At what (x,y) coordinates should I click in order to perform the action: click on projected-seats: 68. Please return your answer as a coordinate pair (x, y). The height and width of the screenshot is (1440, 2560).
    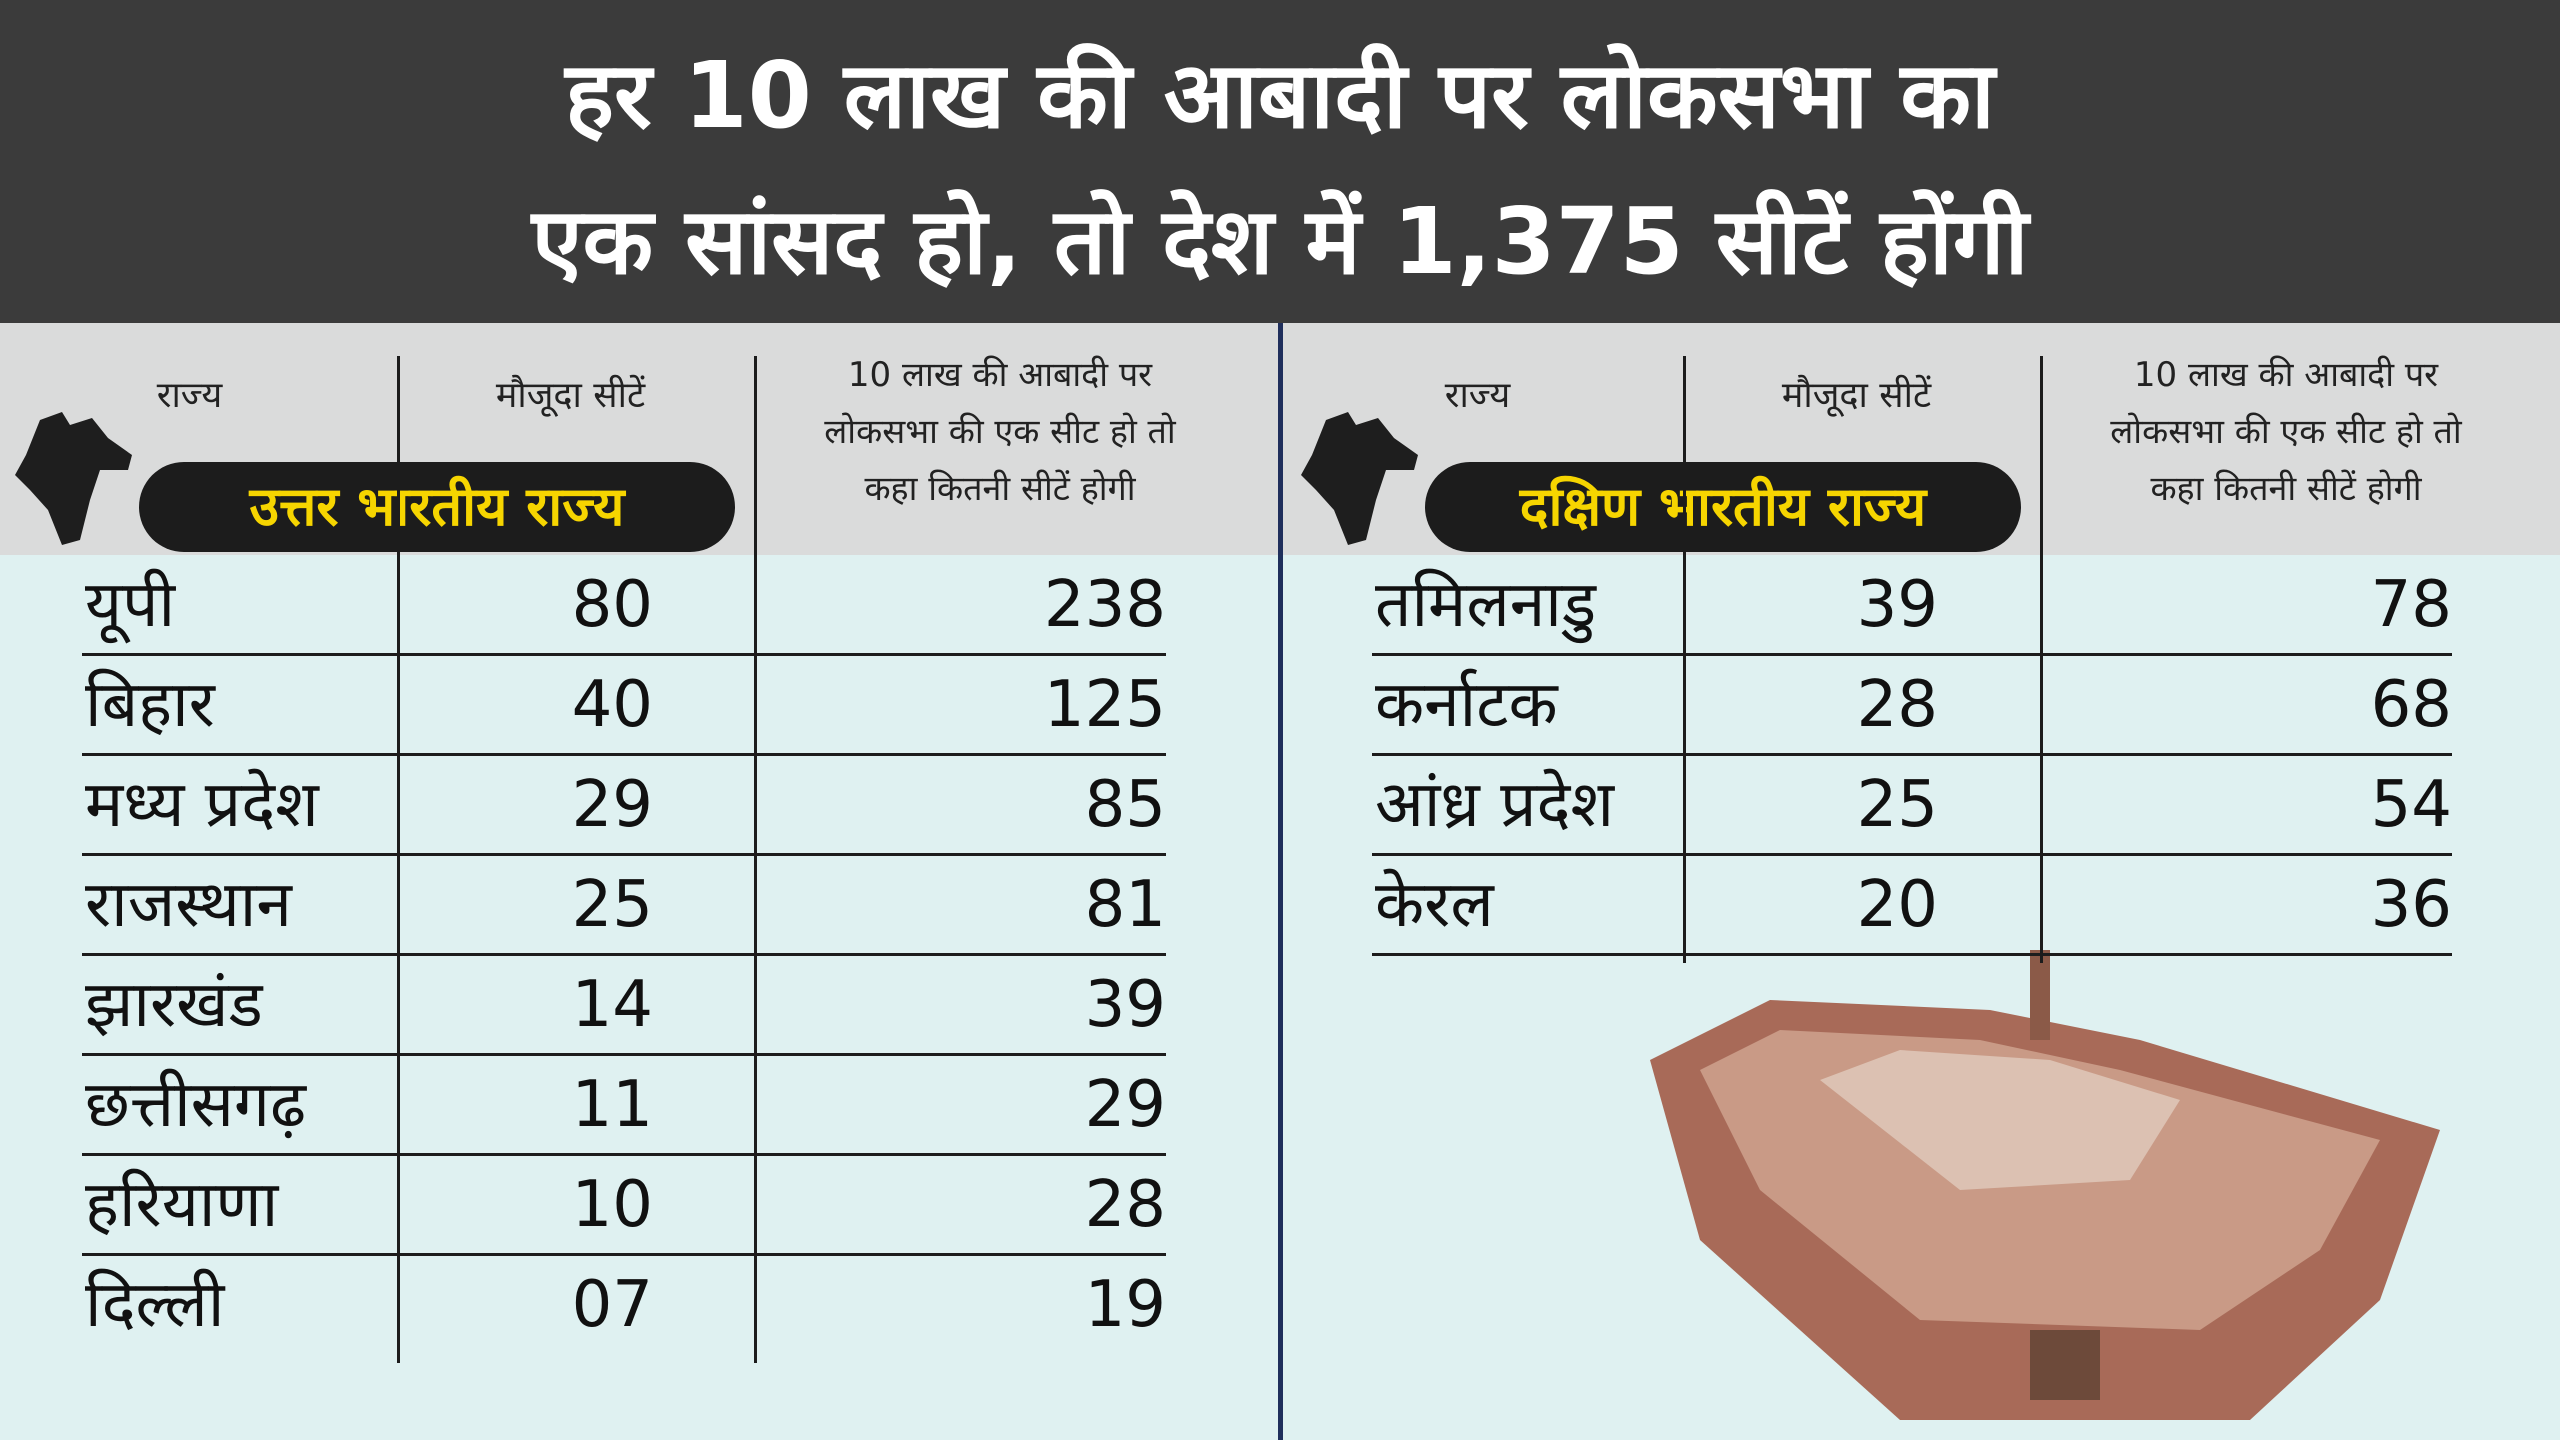
    Looking at the image, I should click on (2411, 705).